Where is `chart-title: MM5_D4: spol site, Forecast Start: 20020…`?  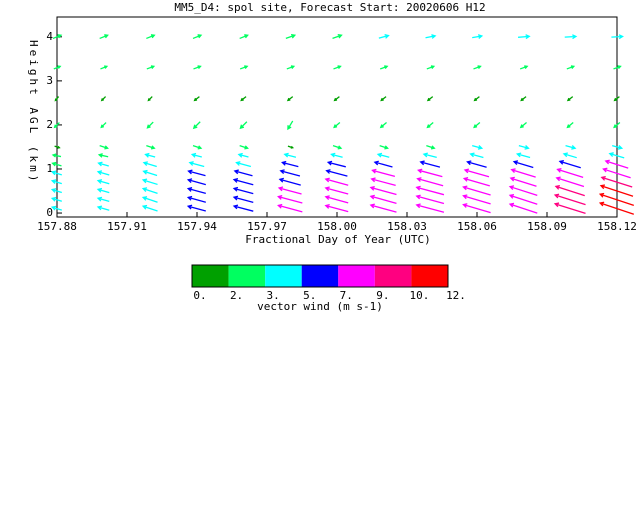 chart-title: MM5_D4: spol site, Forecast Start: 20020… is located at coordinates (329, 7).